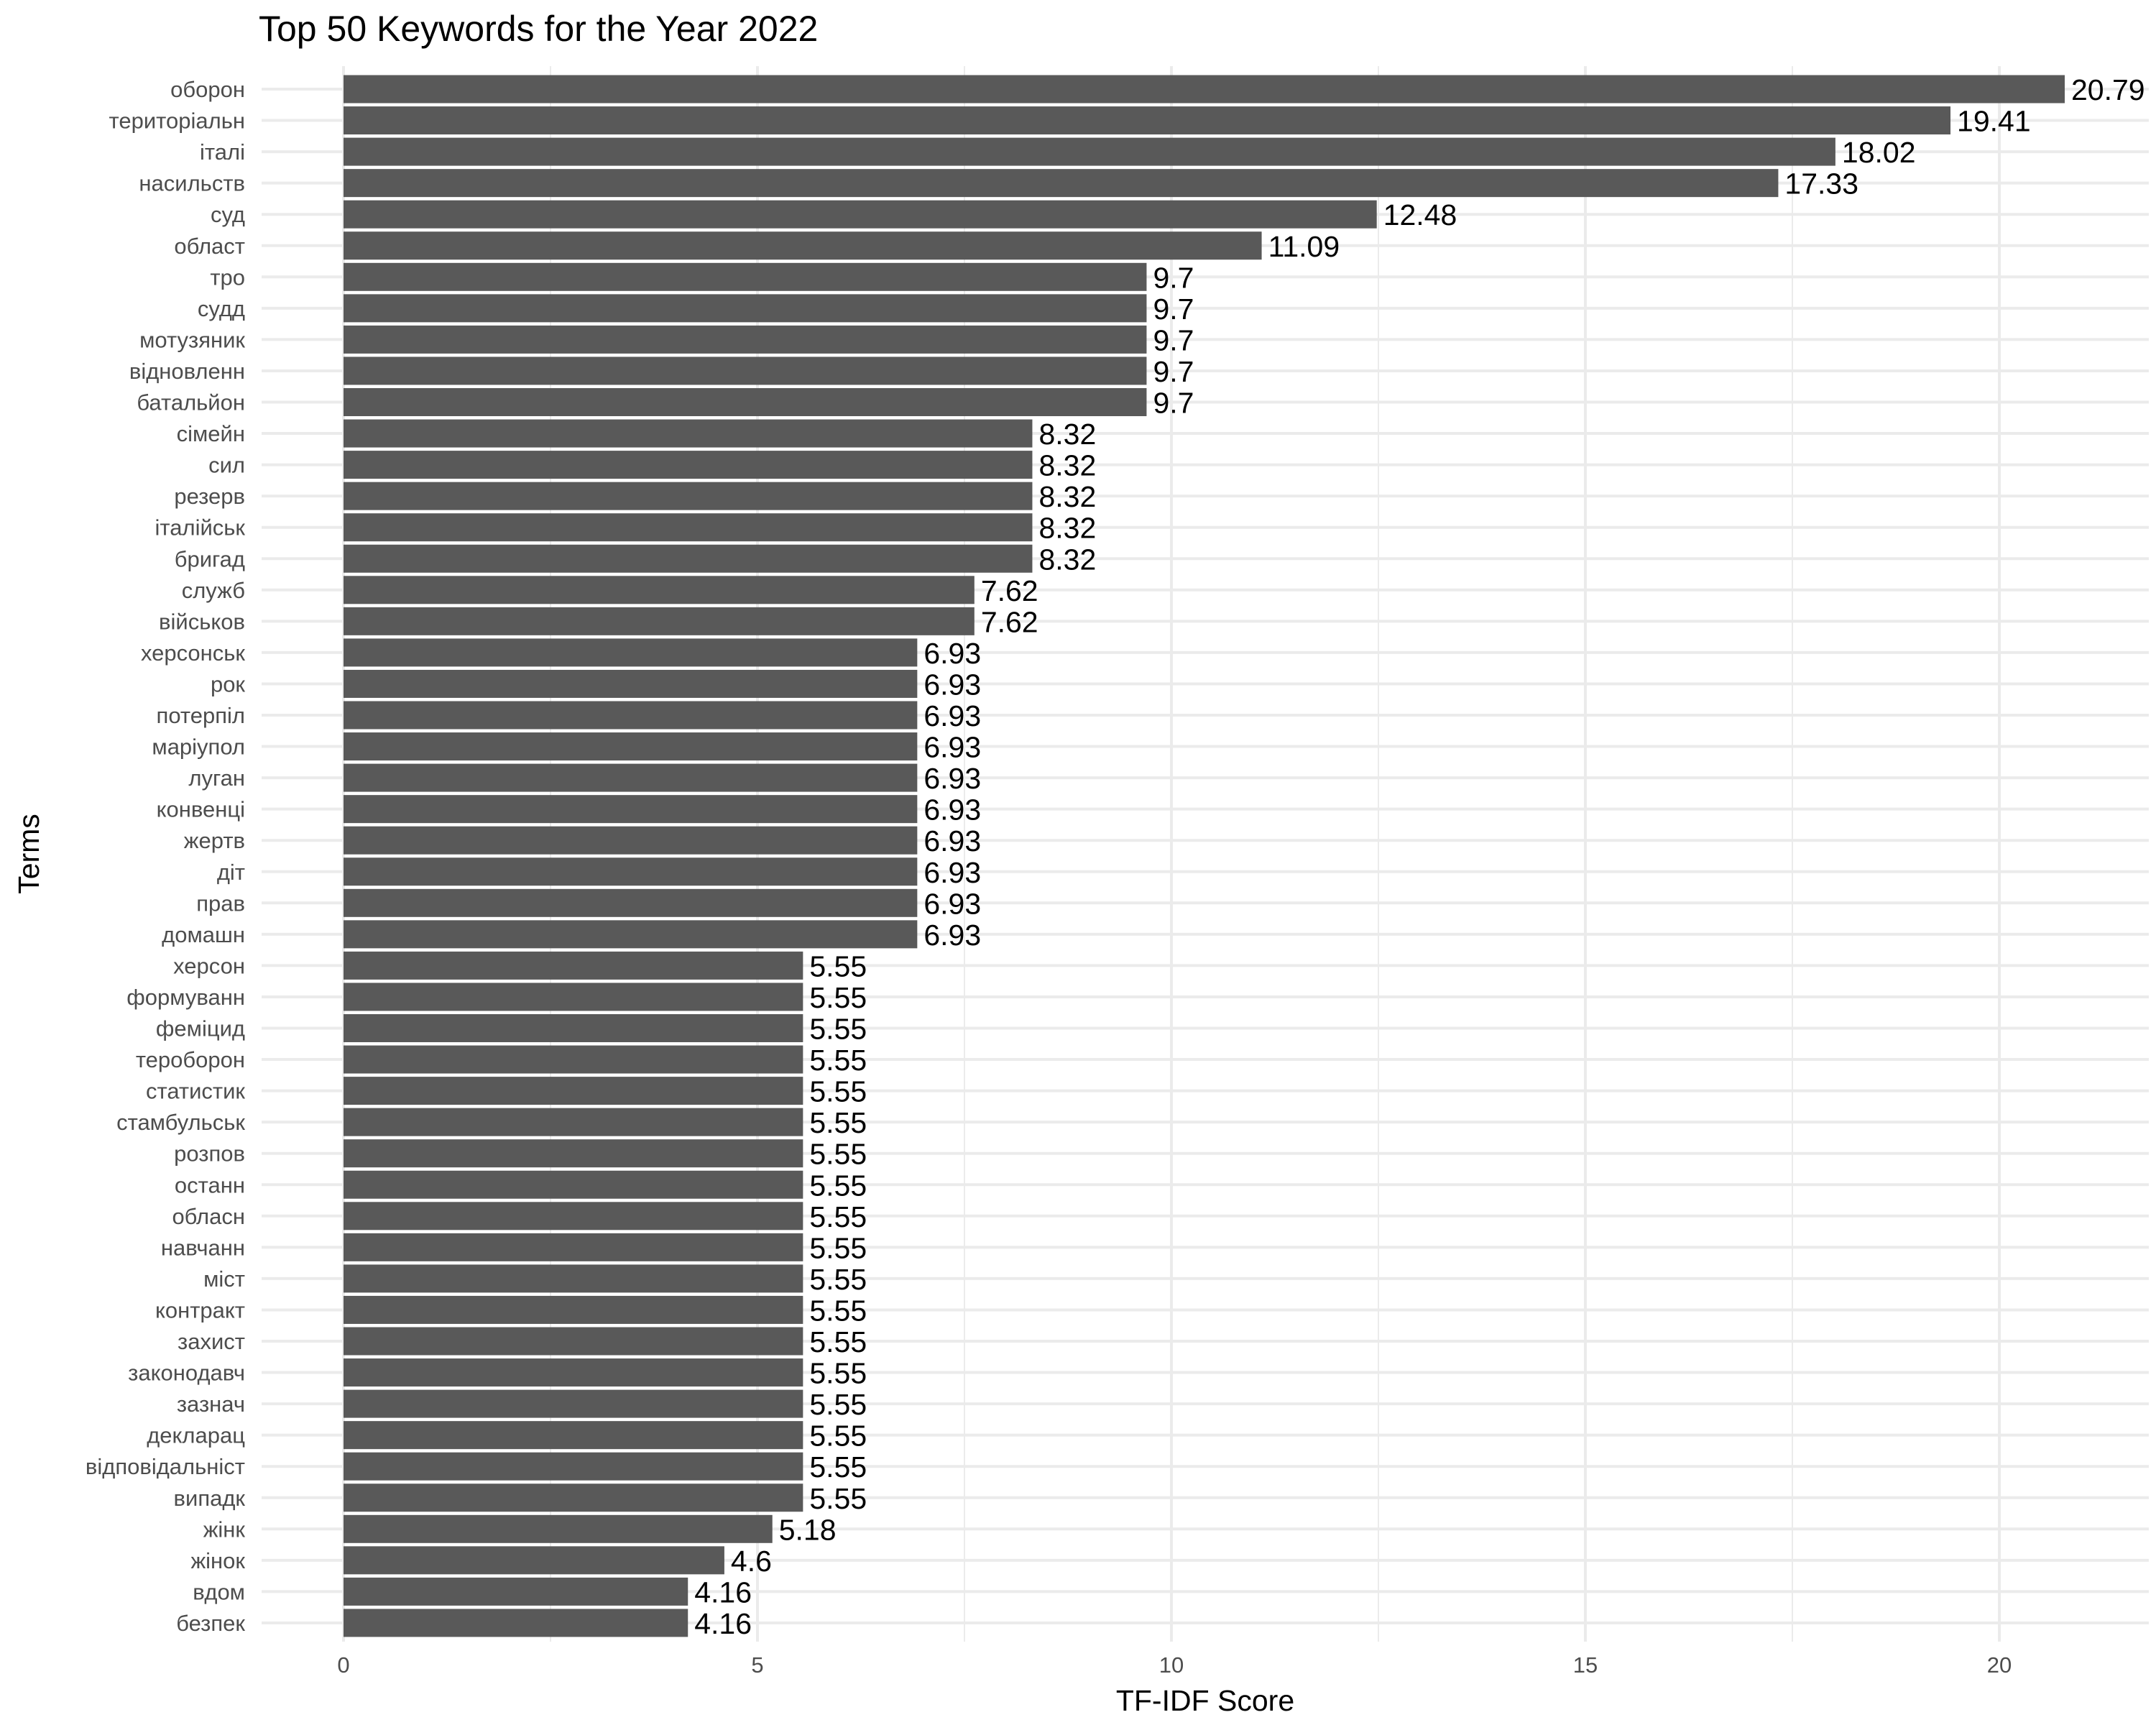 The width and height of the screenshot is (2156, 1725). Describe the element at coordinates (203, 1247) in the screenshot. I see `y-tick-label: навчанн` at that location.